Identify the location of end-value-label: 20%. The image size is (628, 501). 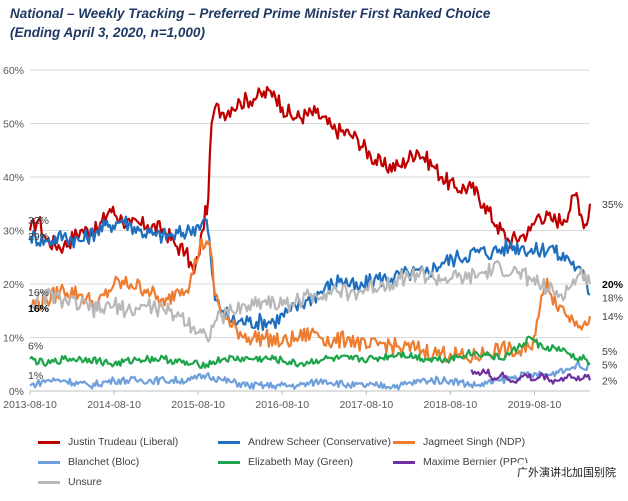
(613, 285).